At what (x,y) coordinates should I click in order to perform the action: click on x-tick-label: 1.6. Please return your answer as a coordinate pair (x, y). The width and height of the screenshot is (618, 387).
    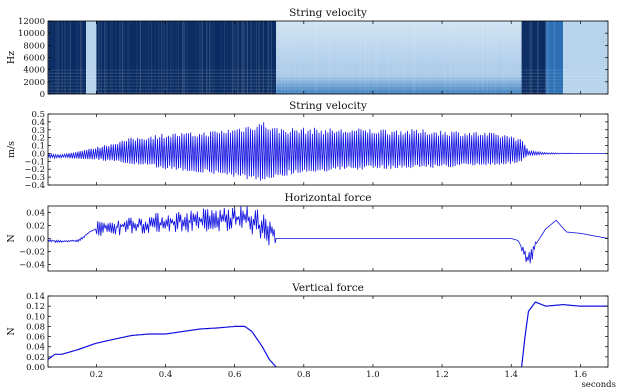
    Looking at the image, I should click on (581, 375).